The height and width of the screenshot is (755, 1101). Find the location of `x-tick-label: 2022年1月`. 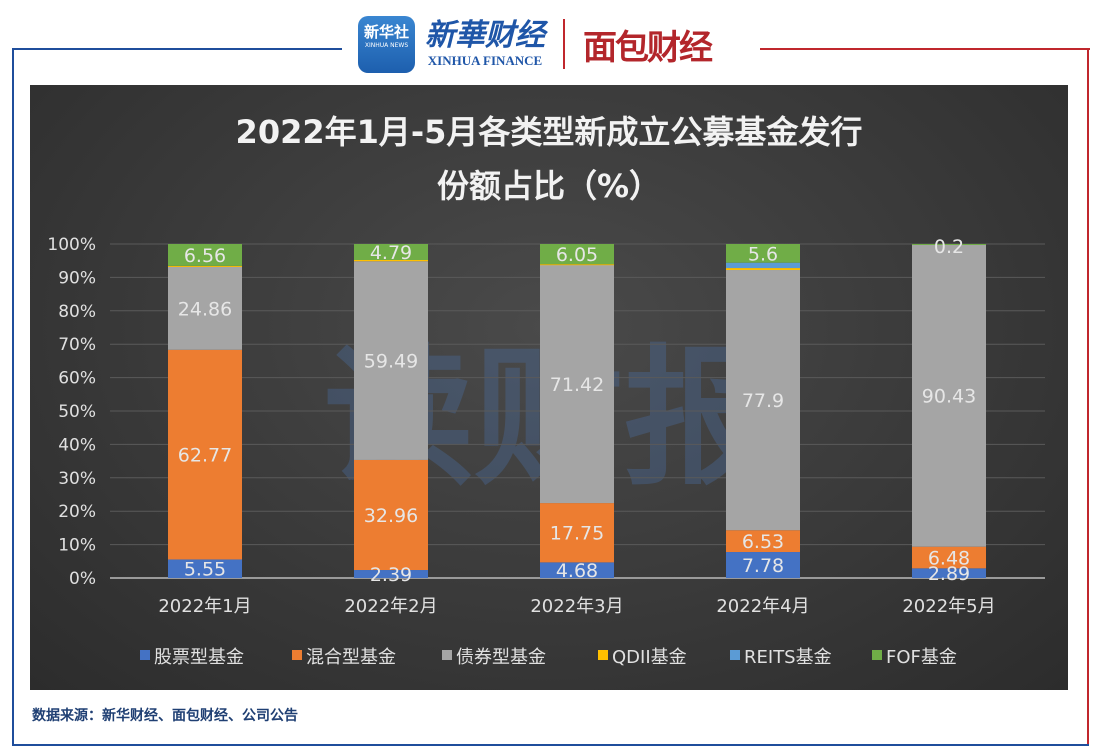

x-tick-label: 2022年1月 is located at coordinates (204, 606).